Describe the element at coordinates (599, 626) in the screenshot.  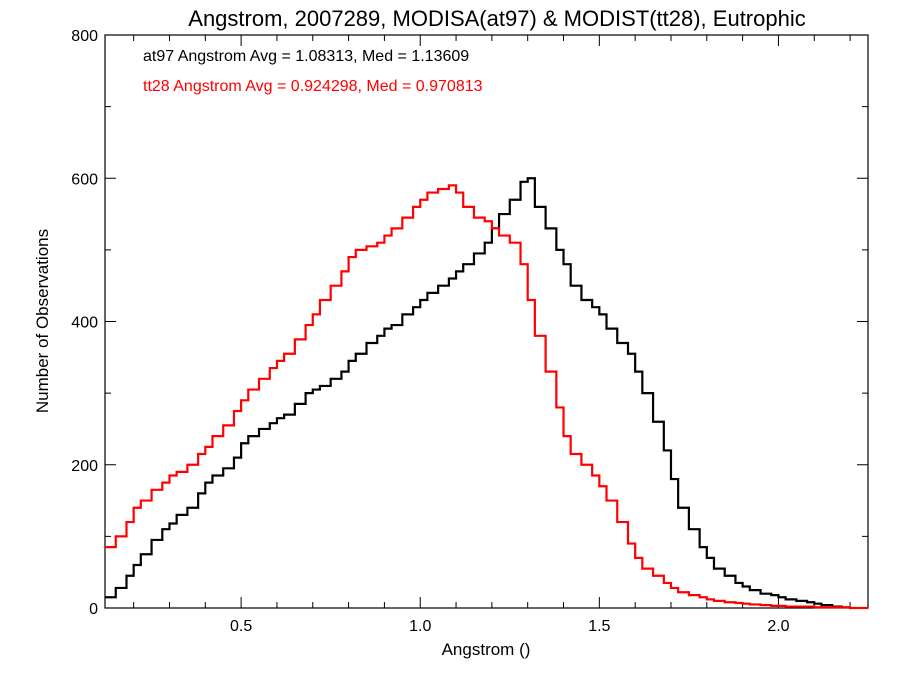
I see `x-tick-label: 1.5` at that location.